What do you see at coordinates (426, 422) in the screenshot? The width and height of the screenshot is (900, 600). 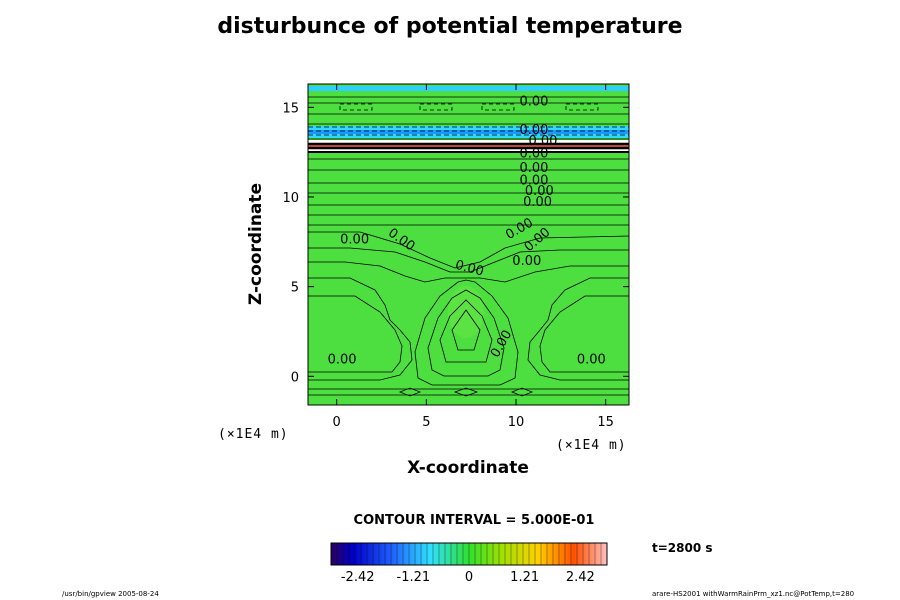 I see `x-tick-label: 5` at bounding box center [426, 422].